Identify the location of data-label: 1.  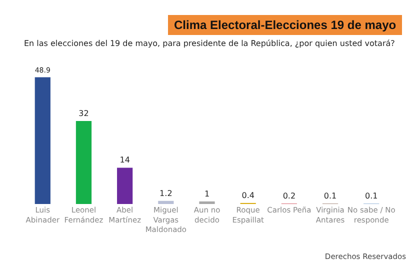
(207, 193).